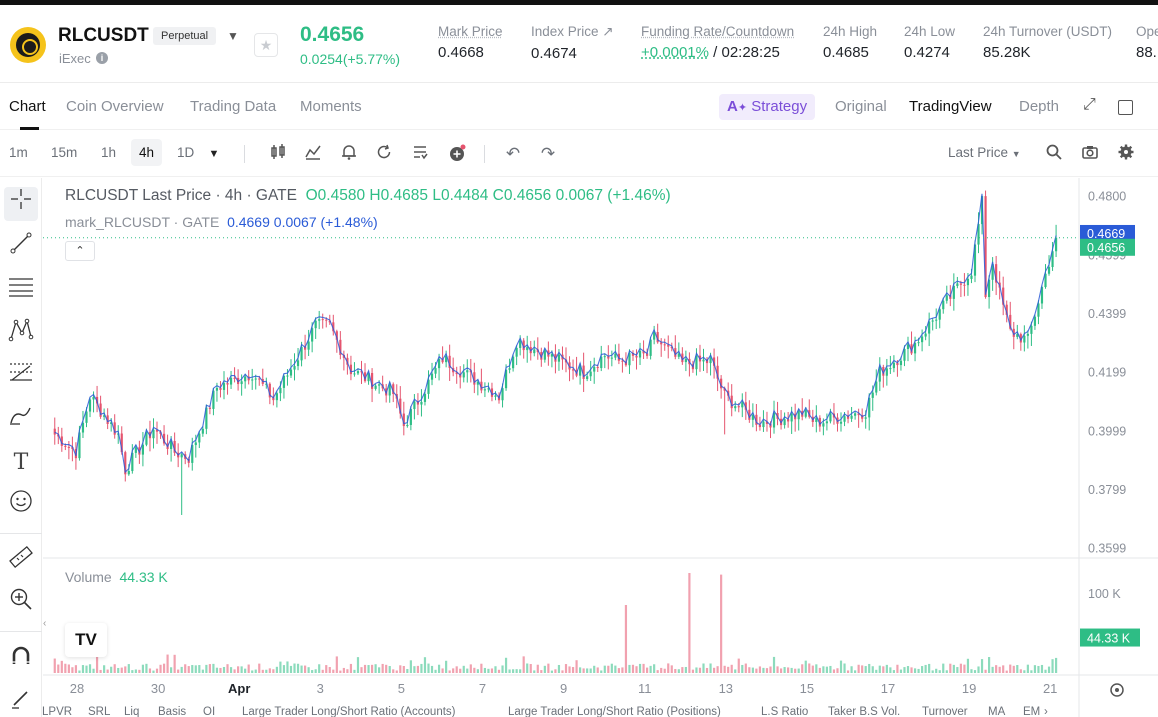 The width and height of the screenshot is (1158, 717). I want to click on indicator-tab: LPVR, so click(57, 711).